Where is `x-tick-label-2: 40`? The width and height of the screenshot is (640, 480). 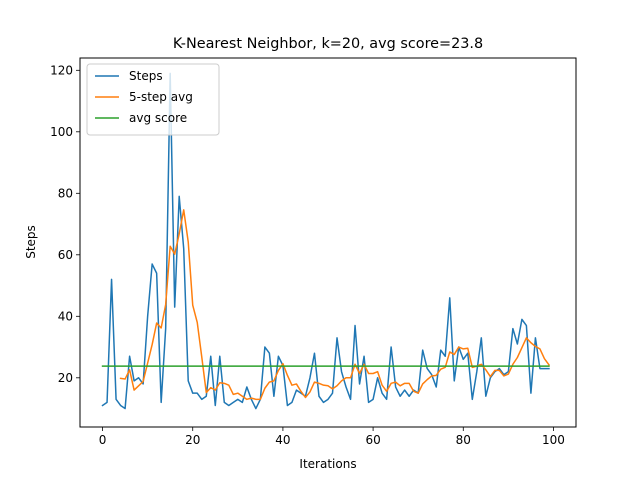 x-tick-label-2: 40 is located at coordinates (282, 440).